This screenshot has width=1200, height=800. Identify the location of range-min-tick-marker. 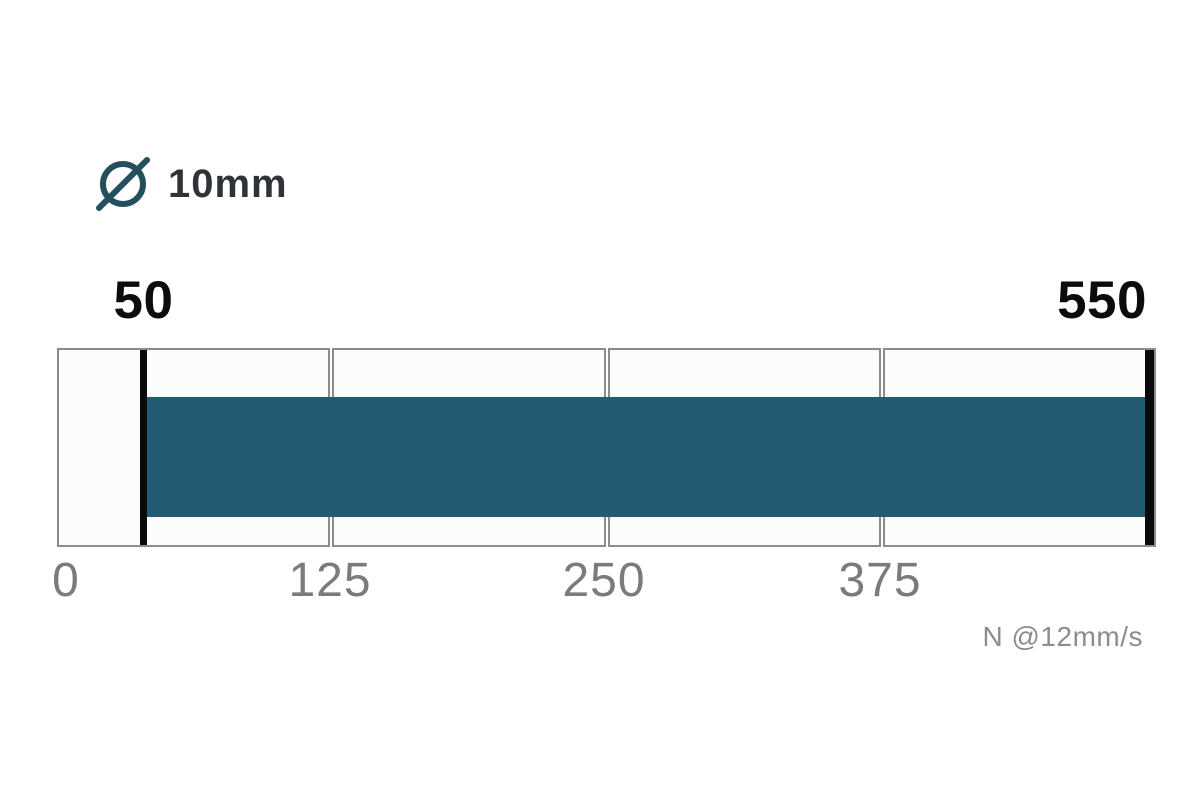
(143, 447).